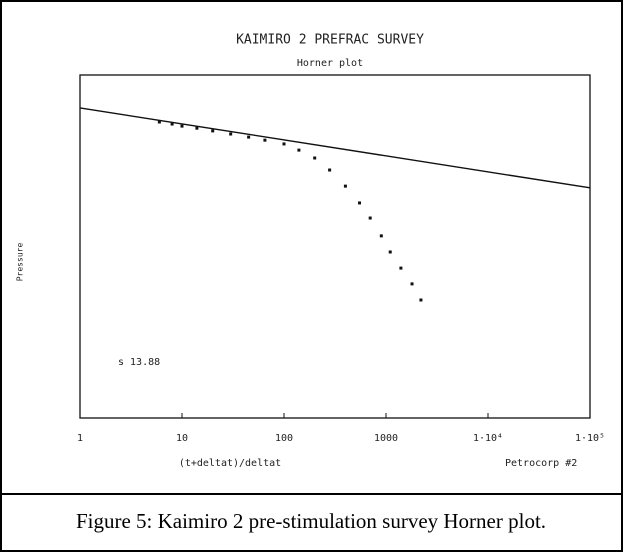  I want to click on x-tick-label: 1, so click(80, 438).